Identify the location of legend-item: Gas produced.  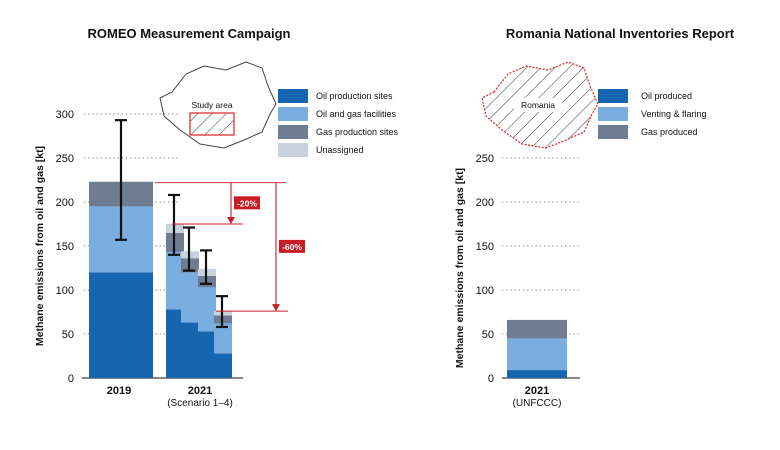
(648, 132).